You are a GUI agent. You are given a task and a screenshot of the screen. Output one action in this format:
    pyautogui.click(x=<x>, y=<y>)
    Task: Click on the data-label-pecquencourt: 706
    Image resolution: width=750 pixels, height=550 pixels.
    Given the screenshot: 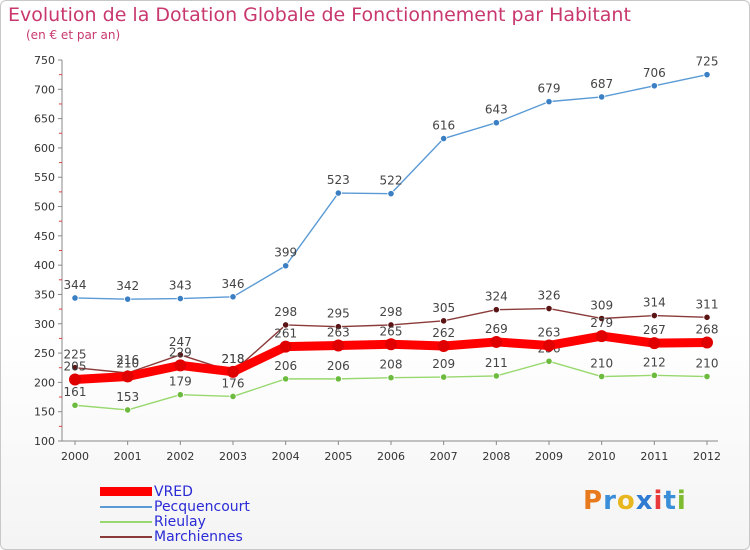 What is the action you would take?
    pyautogui.click(x=654, y=73)
    